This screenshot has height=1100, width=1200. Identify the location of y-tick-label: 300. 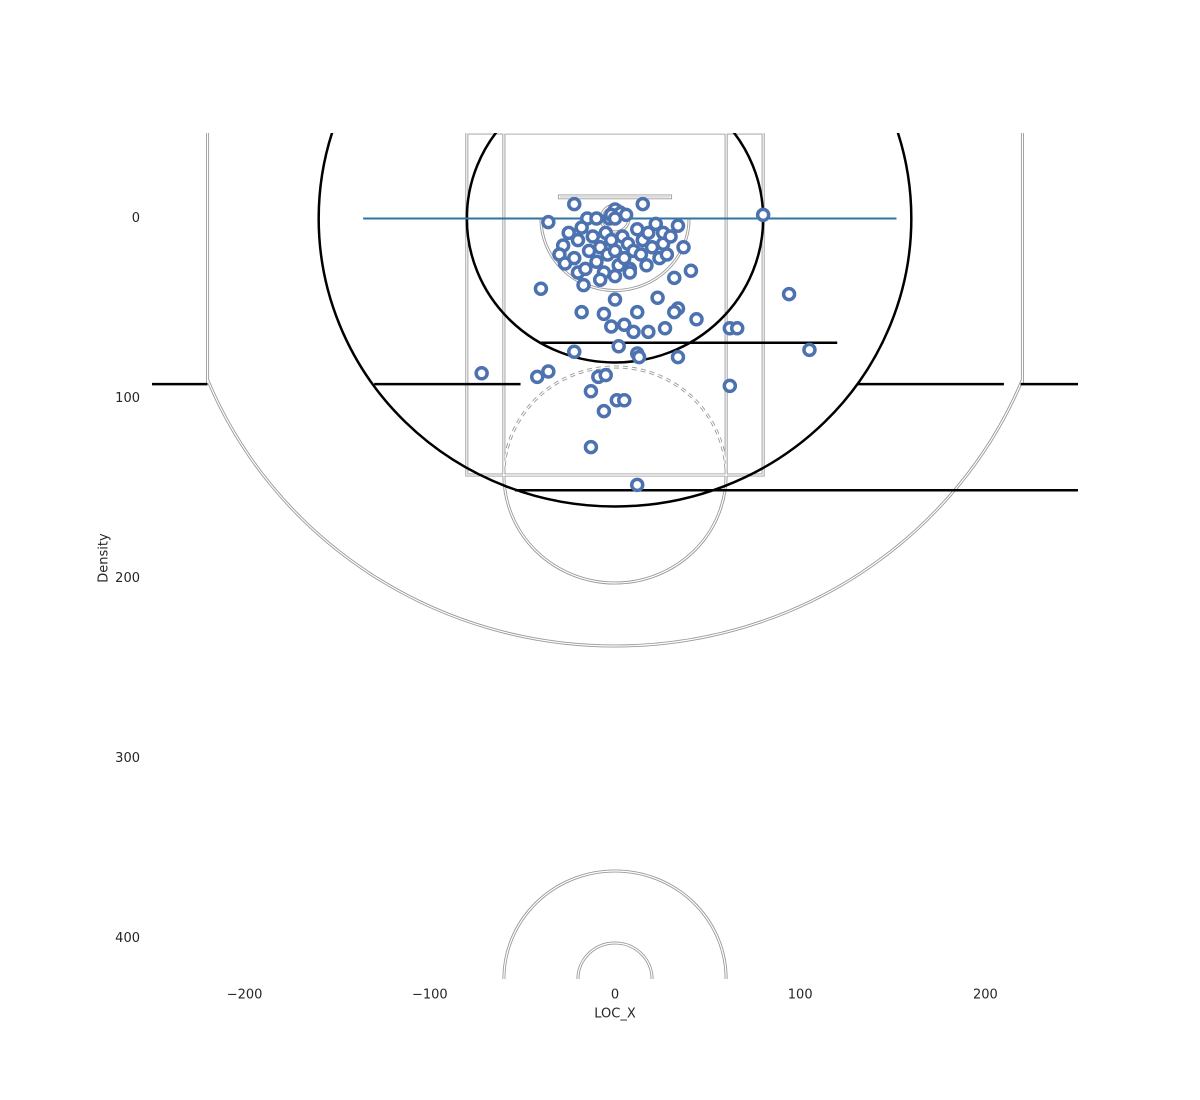
(127, 758).